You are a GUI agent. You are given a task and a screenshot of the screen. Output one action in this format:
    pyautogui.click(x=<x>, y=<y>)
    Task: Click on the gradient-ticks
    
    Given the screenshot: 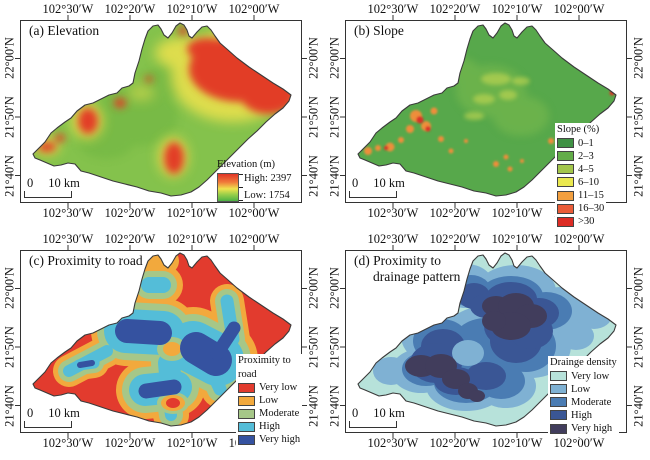 What is the action you would take?
    pyautogui.click(x=241, y=187)
    